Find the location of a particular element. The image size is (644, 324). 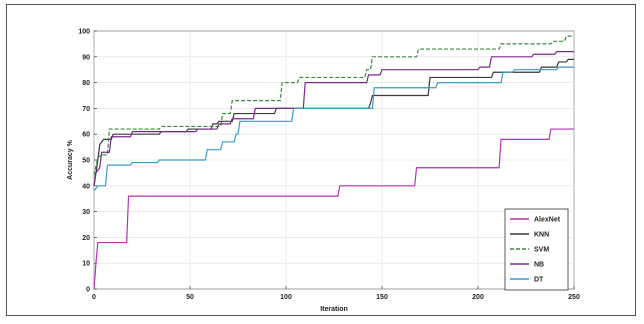

x-tick-label: 50 is located at coordinates (190, 297).